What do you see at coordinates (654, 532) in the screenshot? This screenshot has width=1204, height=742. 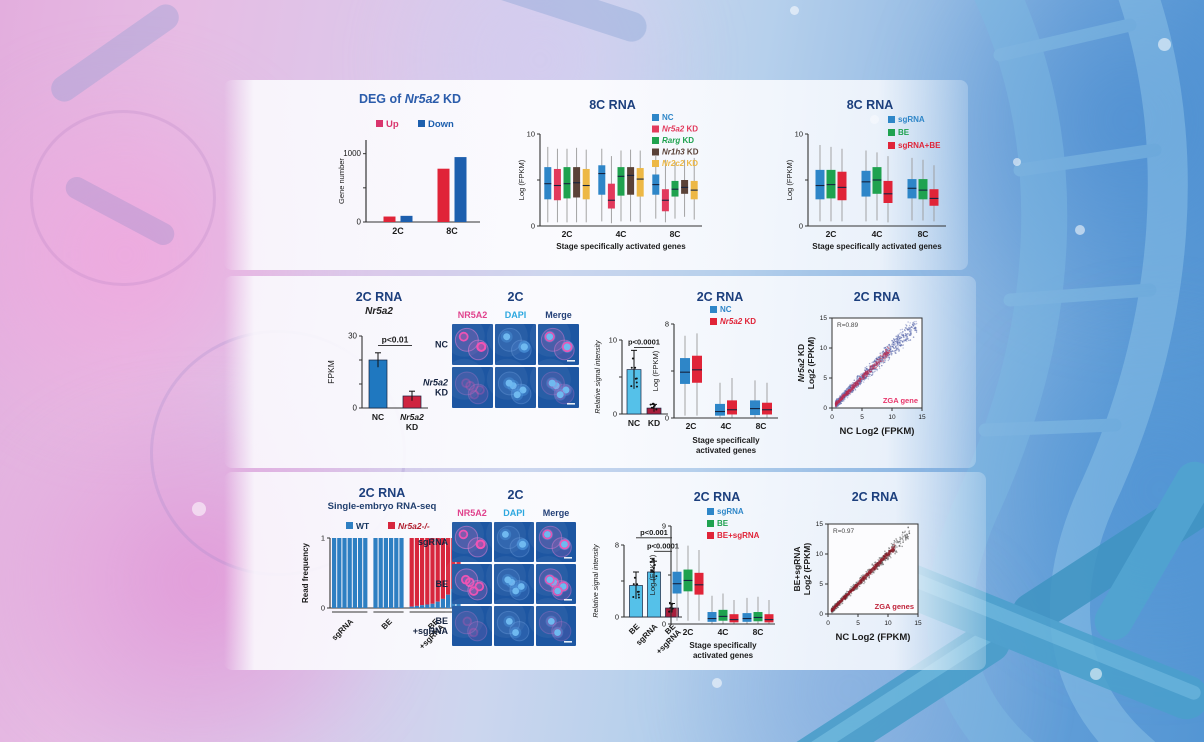 I see `svg-text: p<0.001` at bounding box center [654, 532].